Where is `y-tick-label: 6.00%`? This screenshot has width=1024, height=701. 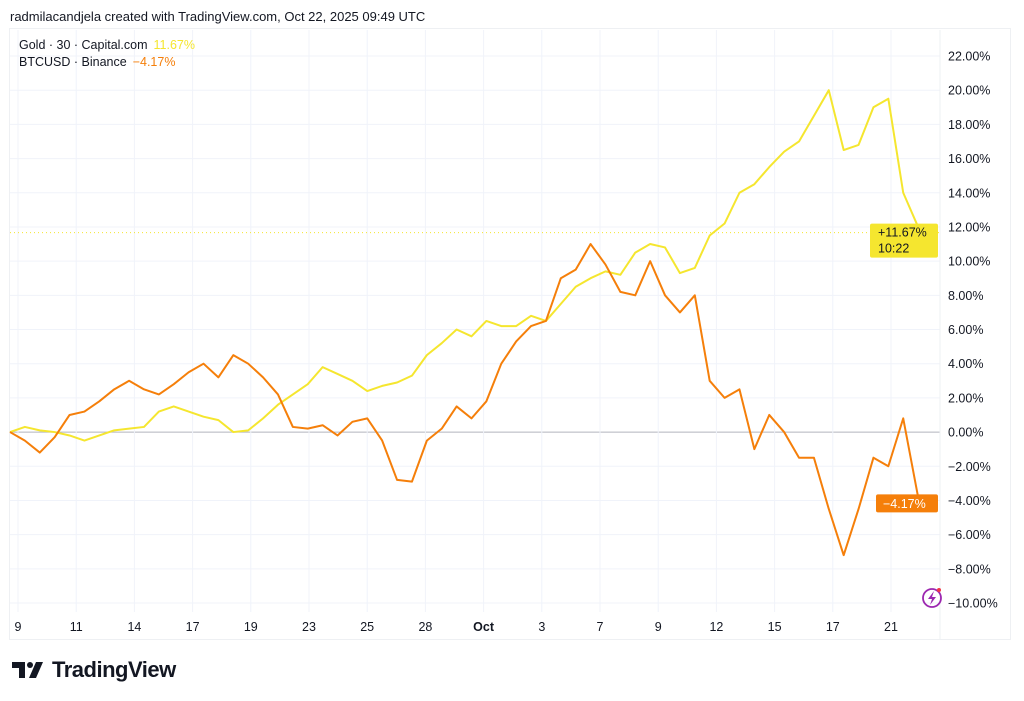 y-tick-label: 6.00% is located at coordinates (965, 330).